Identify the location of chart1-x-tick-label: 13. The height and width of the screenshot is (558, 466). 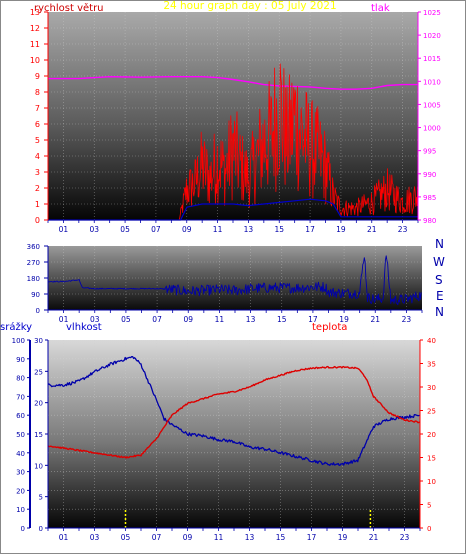
(249, 229).